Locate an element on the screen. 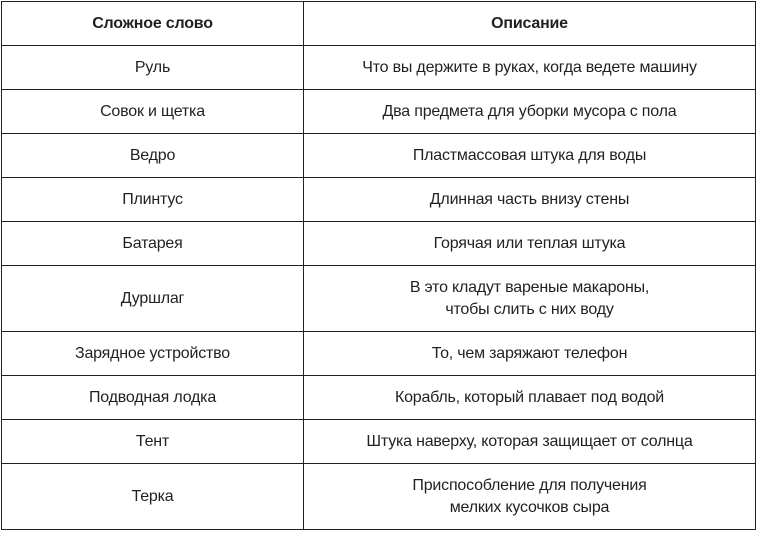  word-cell: Подводная лодка is located at coordinates (152, 397).